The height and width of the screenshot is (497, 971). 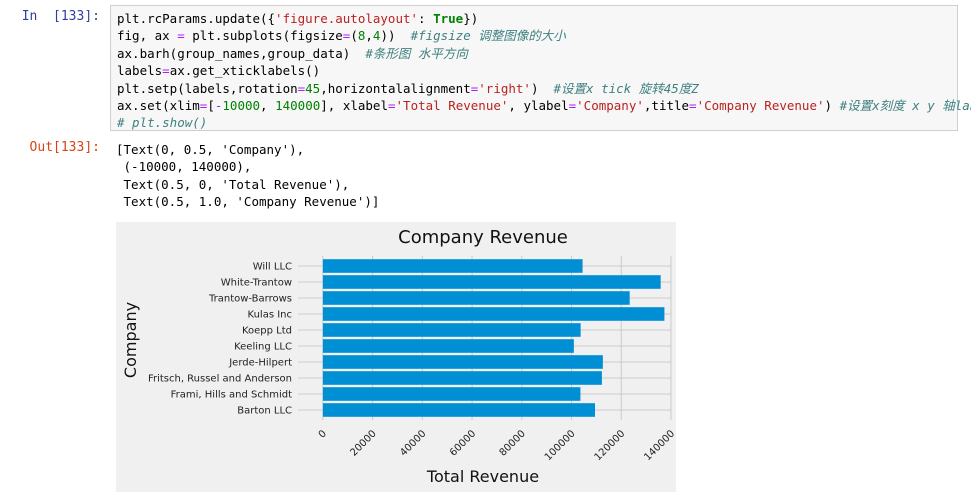 What do you see at coordinates (488, 36) in the screenshot?
I see `code-token: #figsize 调整图像的大小` at bounding box center [488, 36].